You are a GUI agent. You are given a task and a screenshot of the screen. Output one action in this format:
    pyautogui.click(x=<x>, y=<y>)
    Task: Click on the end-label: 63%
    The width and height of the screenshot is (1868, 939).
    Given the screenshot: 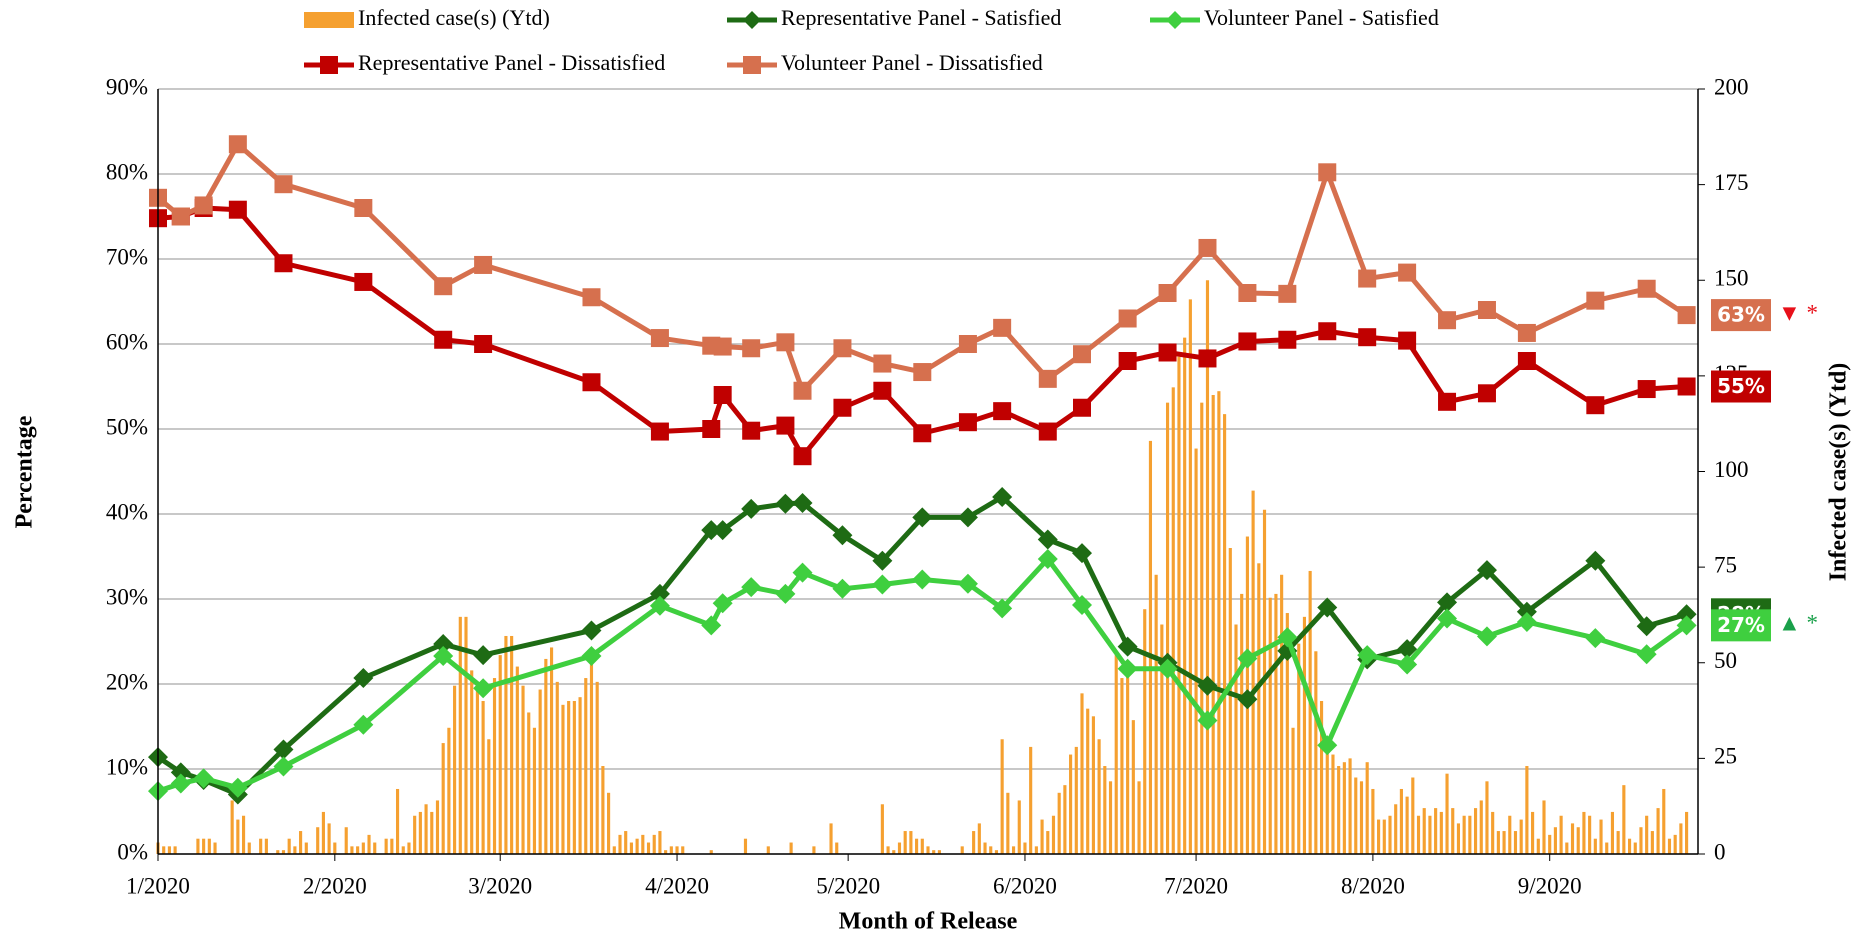 What is the action you would take?
    pyautogui.click(x=1741, y=315)
    